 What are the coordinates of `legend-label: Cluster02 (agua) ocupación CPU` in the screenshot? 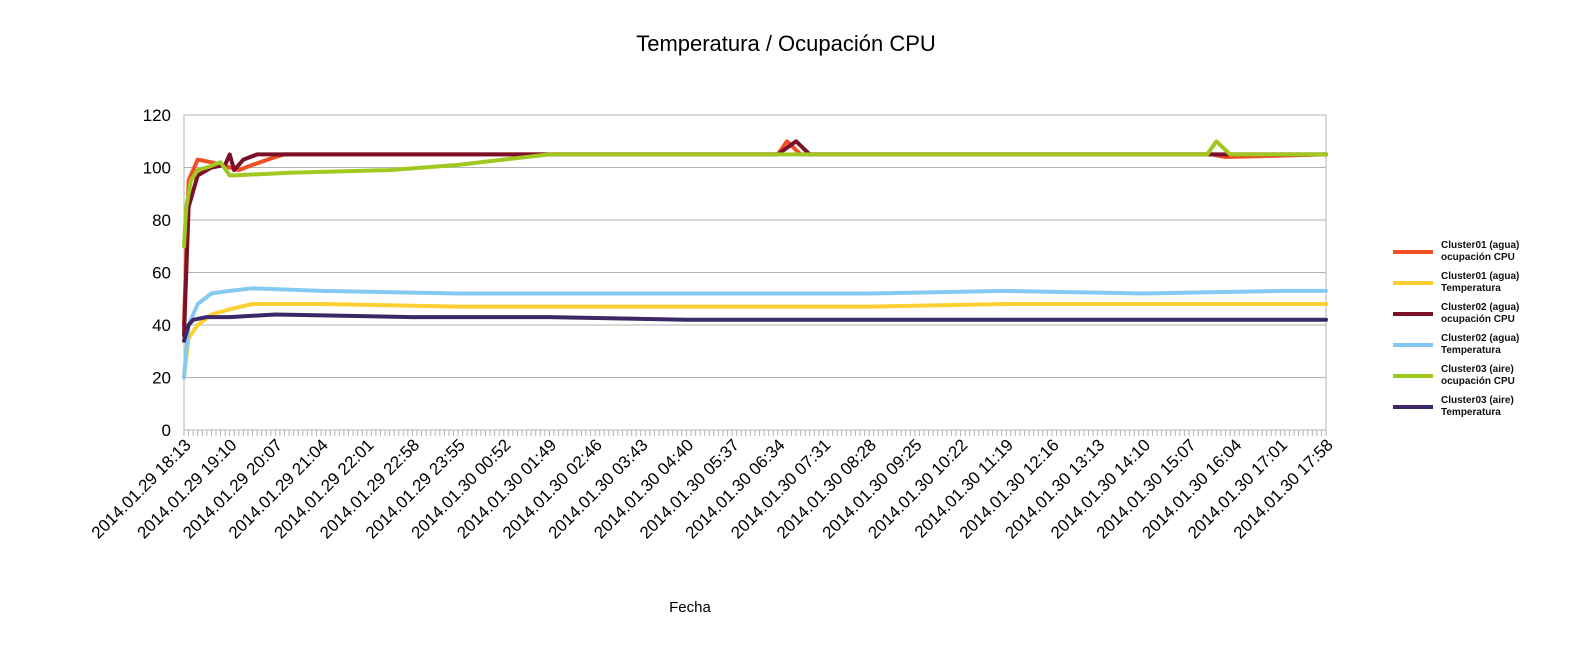 It's located at (1480, 313).